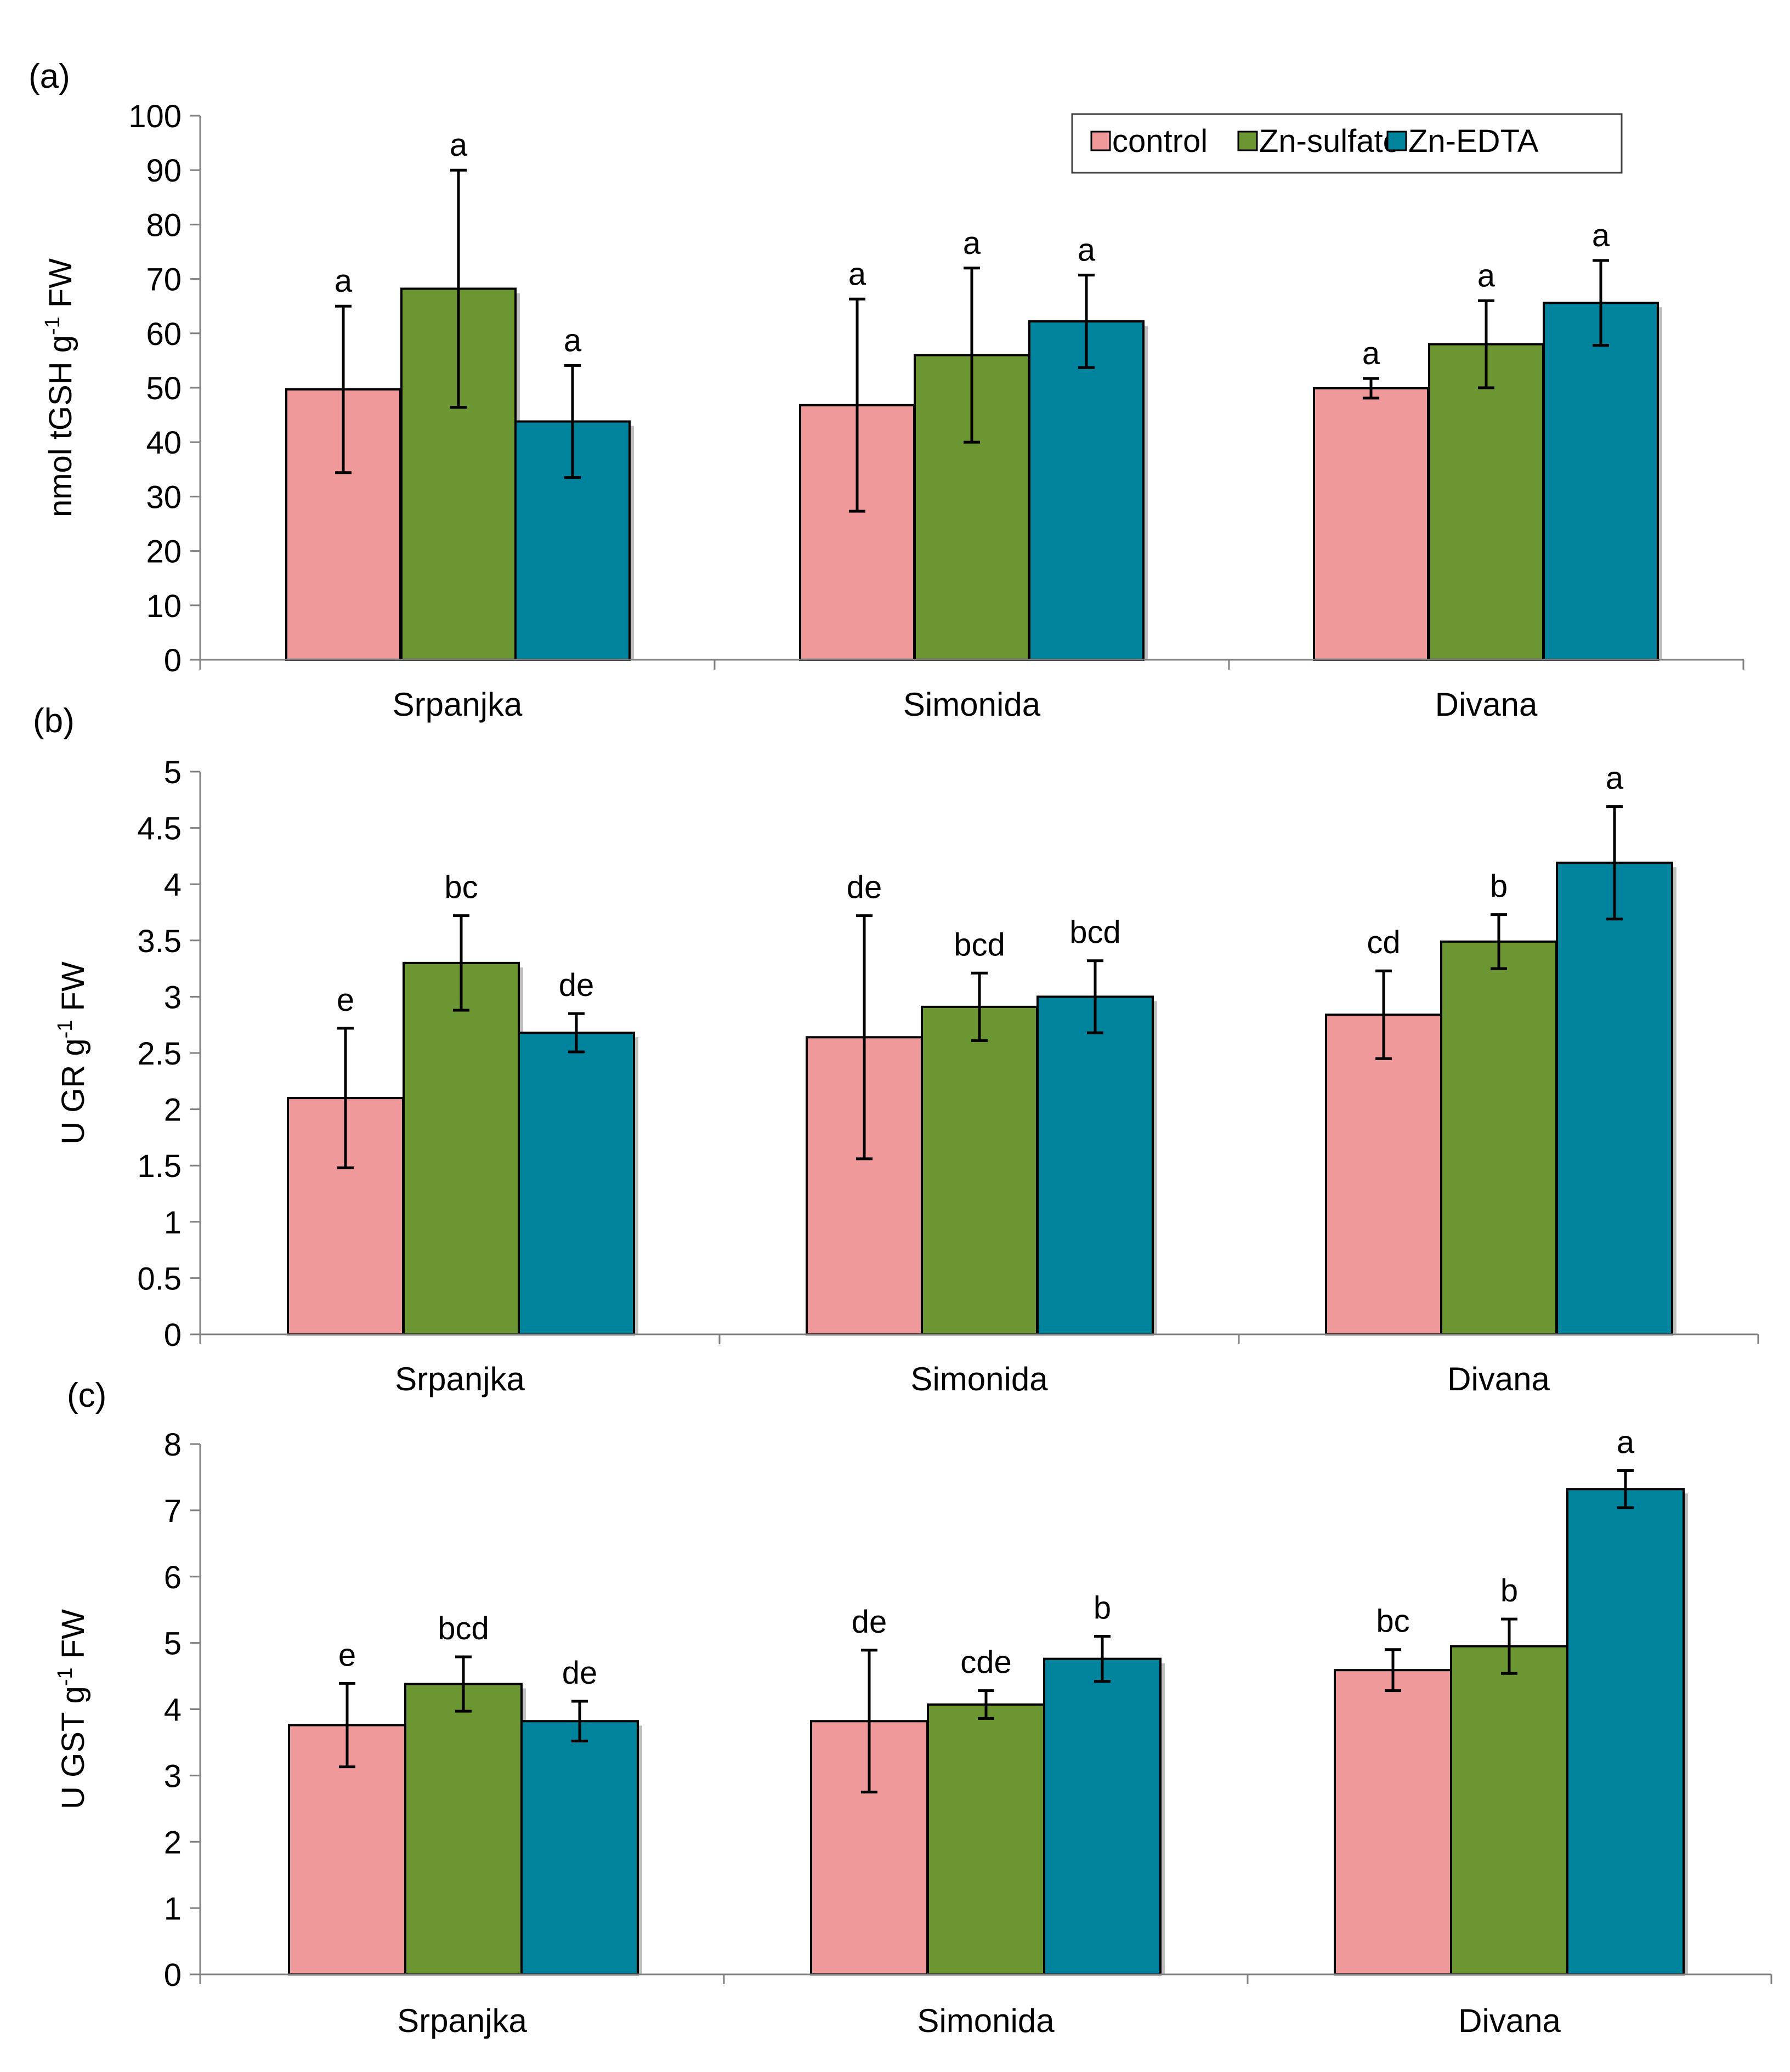  I want to click on y-axis-label-main: U GR g, so click(73, 1091).